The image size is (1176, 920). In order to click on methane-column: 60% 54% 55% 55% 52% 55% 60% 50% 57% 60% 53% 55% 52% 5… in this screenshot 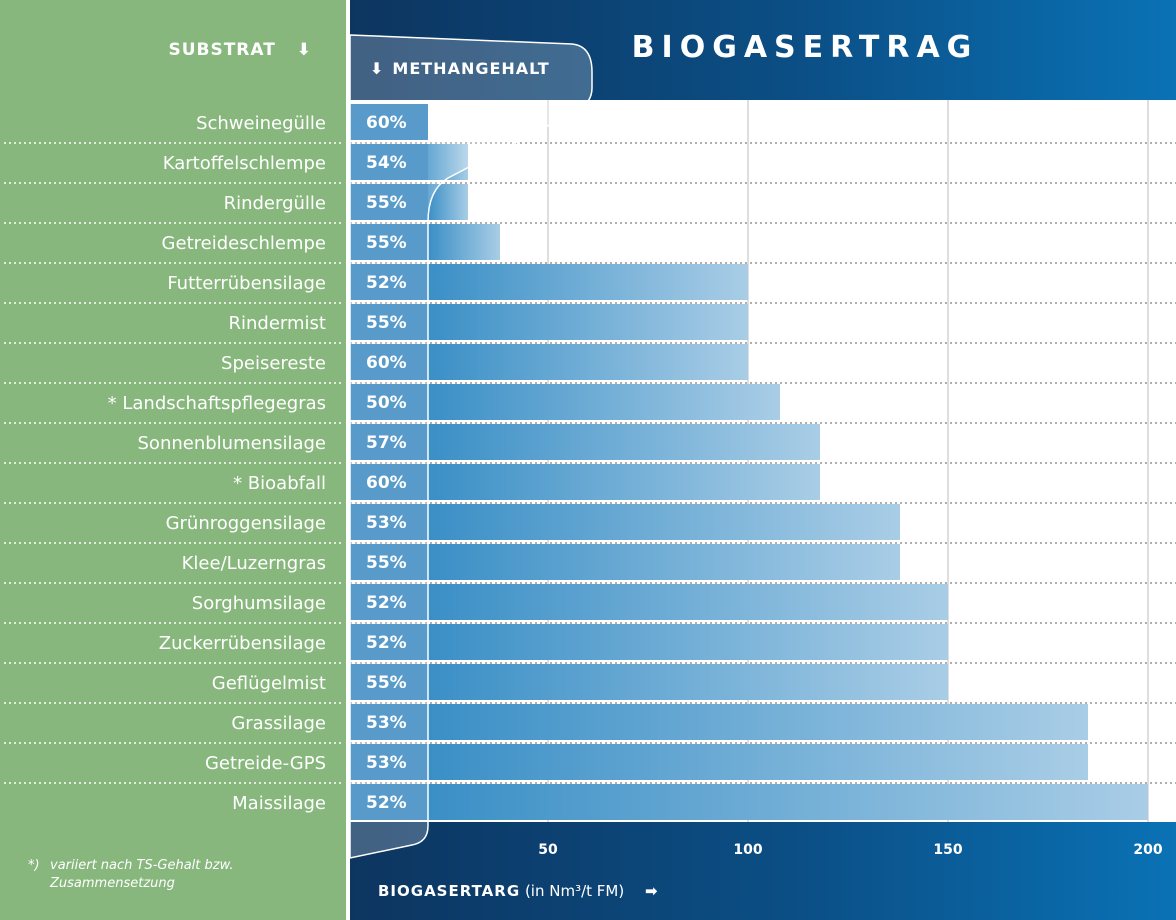, I will do `click(389, 462)`.